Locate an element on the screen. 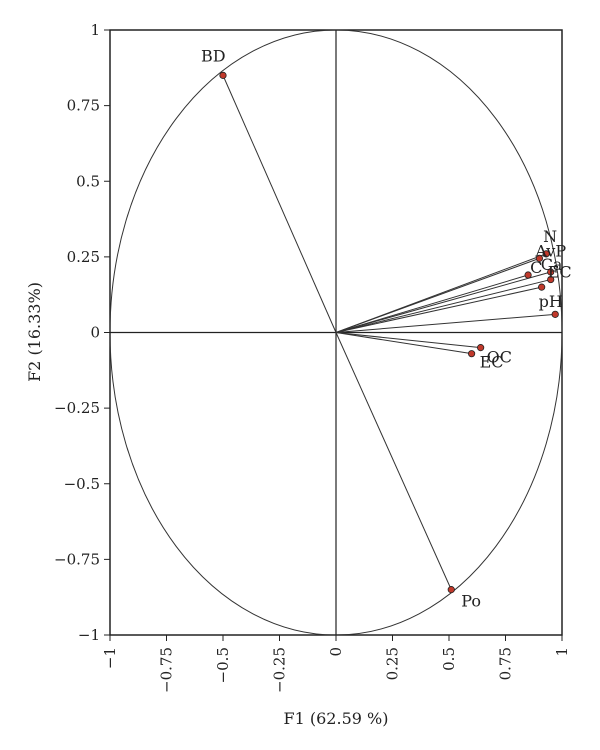 This screenshot has height=750, width=600. point-label: Po is located at coordinates (471, 601).